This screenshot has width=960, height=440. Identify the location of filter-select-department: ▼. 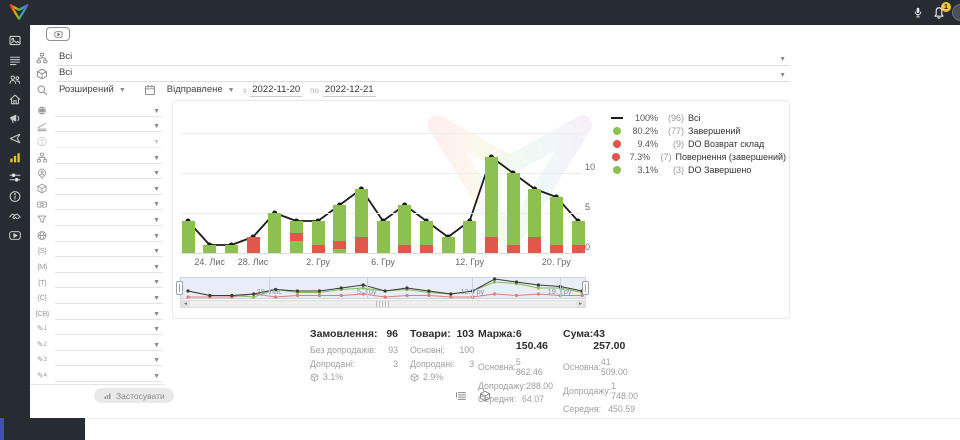
(99, 158).